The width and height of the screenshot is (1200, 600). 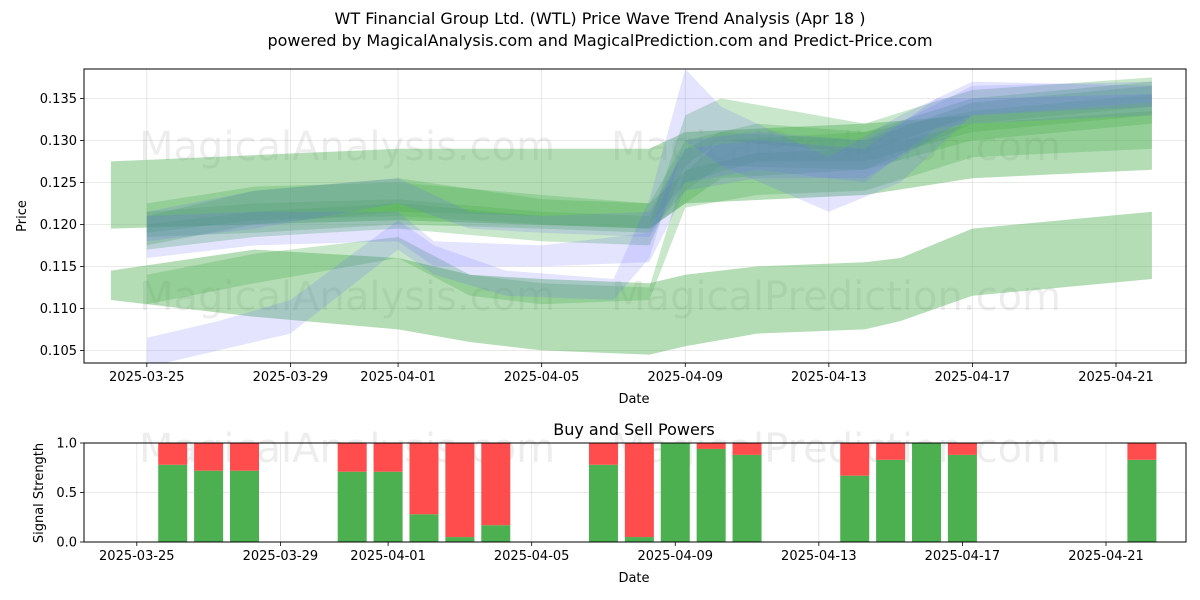 I want to click on price-x-tick-label: 2025-04-01, so click(x=398, y=377).